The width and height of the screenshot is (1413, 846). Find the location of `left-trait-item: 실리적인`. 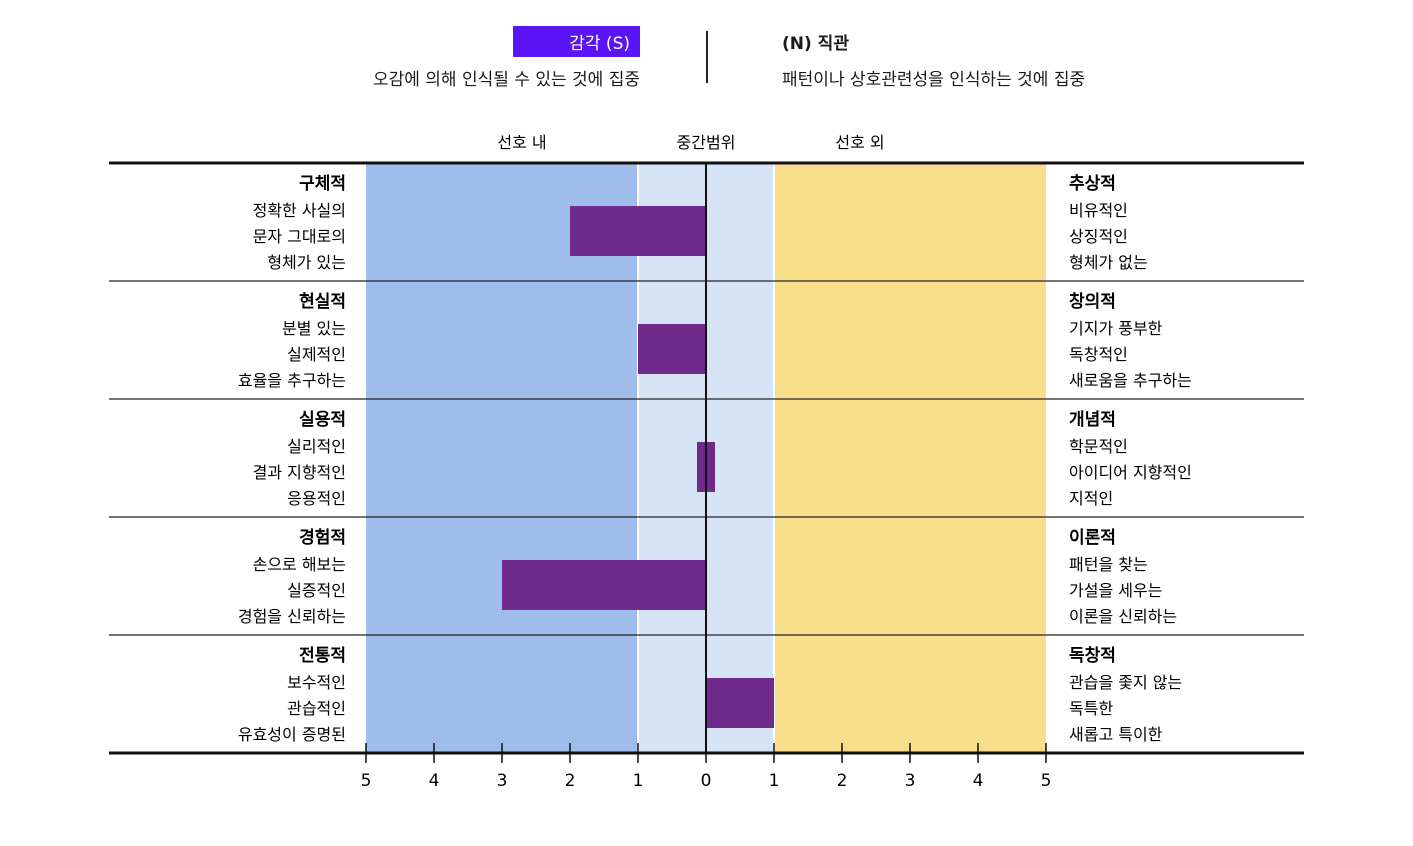

left-trait-item: 실리적인 is located at coordinates (316, 446).